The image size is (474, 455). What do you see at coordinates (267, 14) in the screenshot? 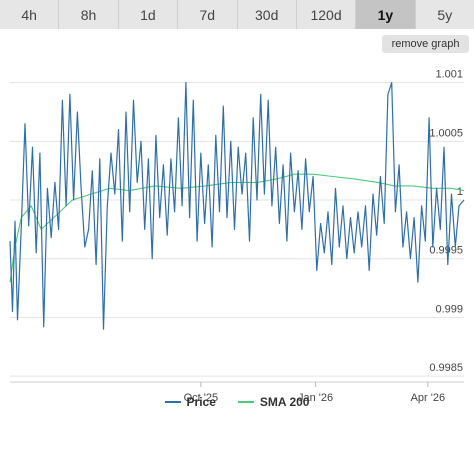
I see `tab-30d: 30d` at bounding box center [267, 14].